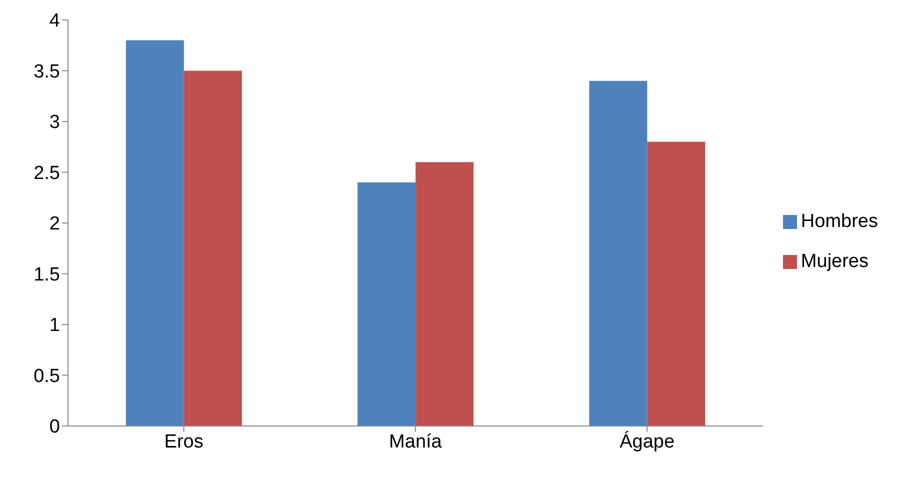 The image size is (908, 485). Describe the element at coordinates (54, 427) in the screenshot. I see `y-tick-label: 0` at that location.